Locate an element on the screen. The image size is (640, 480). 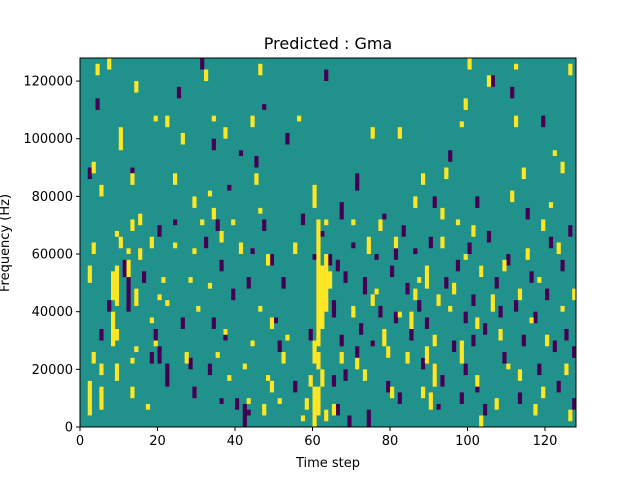
y-tick-label: 0 is located at coordinates (69, 428).